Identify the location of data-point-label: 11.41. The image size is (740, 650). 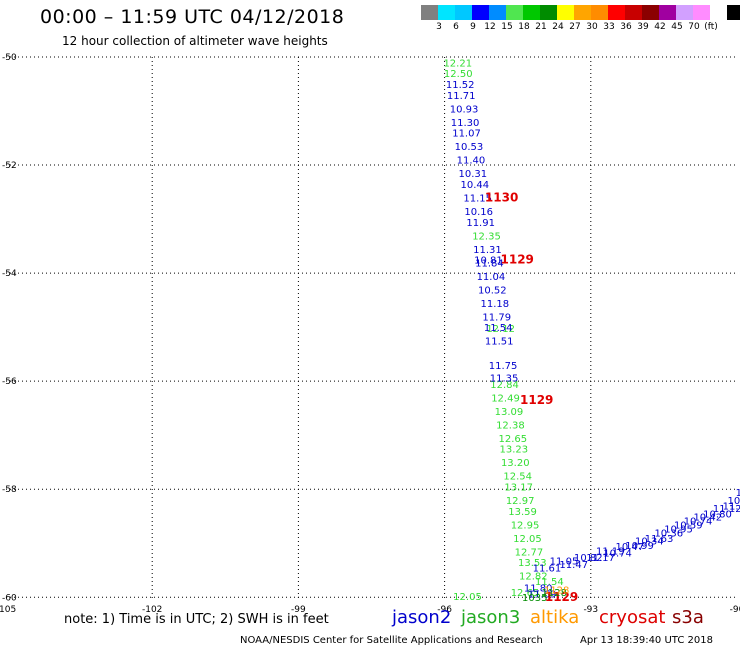
(731, 506).